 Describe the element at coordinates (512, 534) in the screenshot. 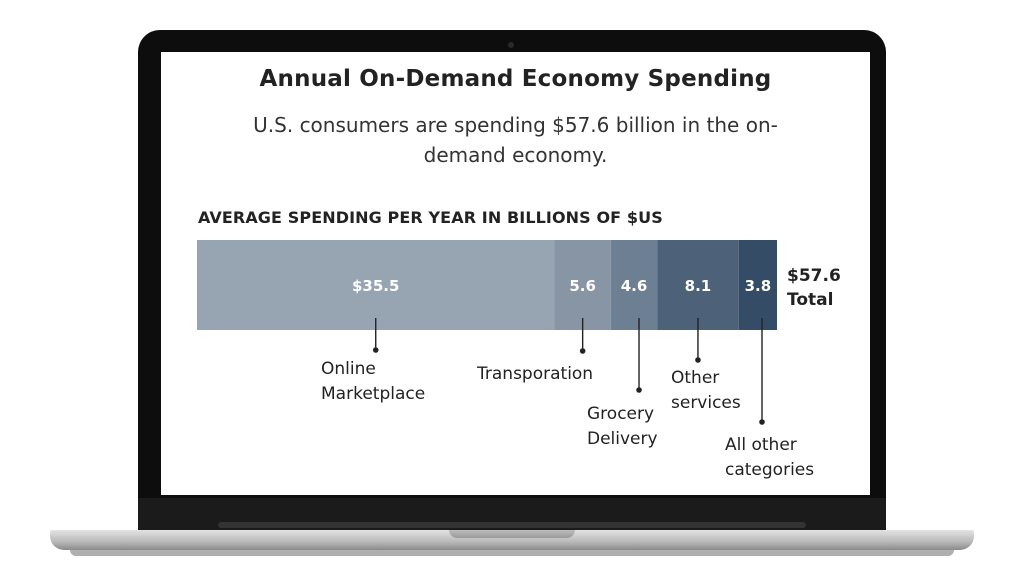

I see `laptop-base-notch` at that location.